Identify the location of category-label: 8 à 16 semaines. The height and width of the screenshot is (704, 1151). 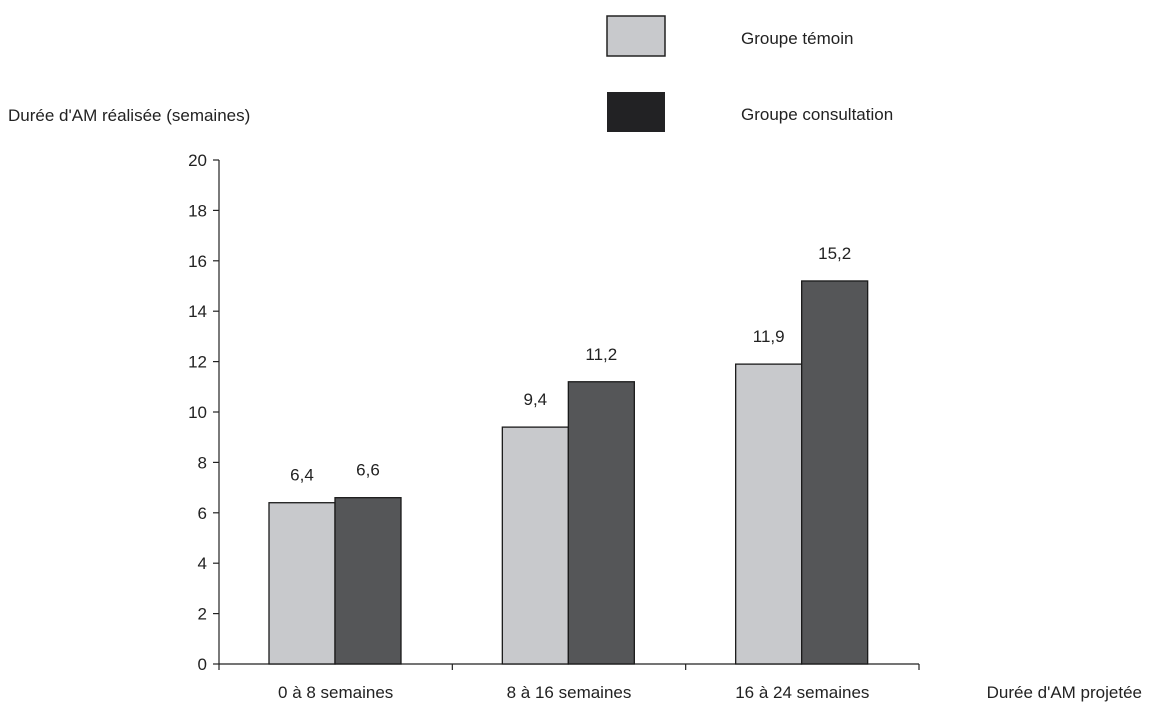
(569, 692).